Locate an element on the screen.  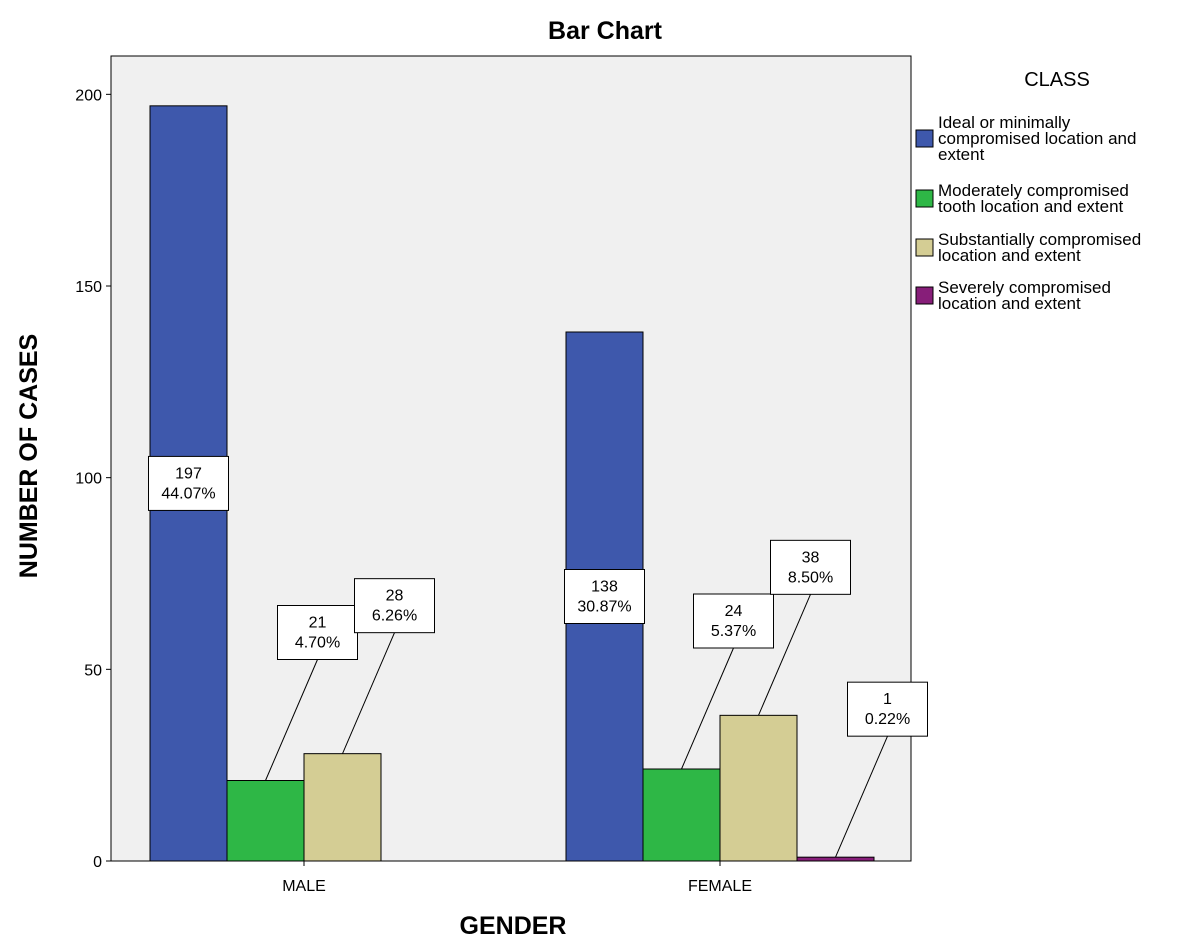
data-label-percent: 0.22% is located at coordinates (887, 719).